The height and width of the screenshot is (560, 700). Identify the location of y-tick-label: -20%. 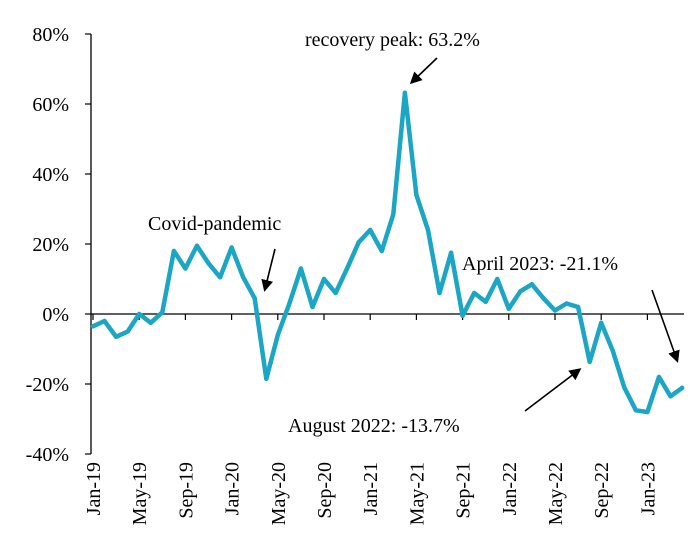
(47, 385).